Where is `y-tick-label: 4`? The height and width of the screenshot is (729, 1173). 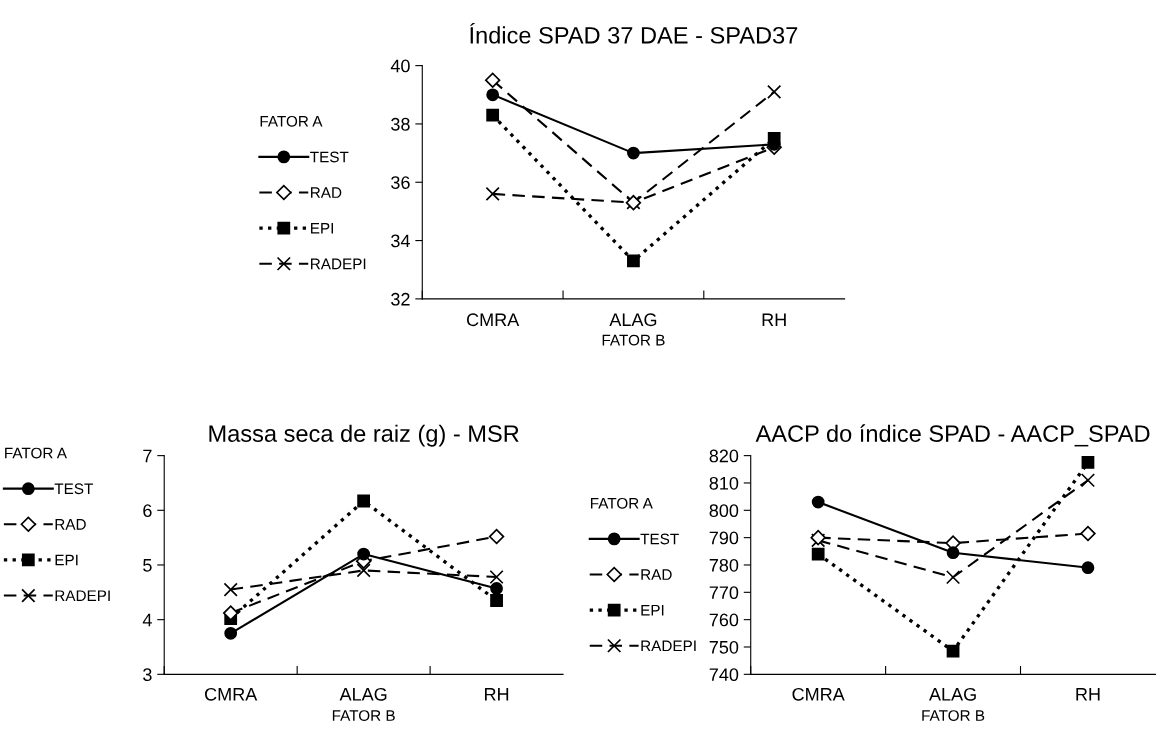 y-tick-label: 4 is located at coordinates (147, 620).